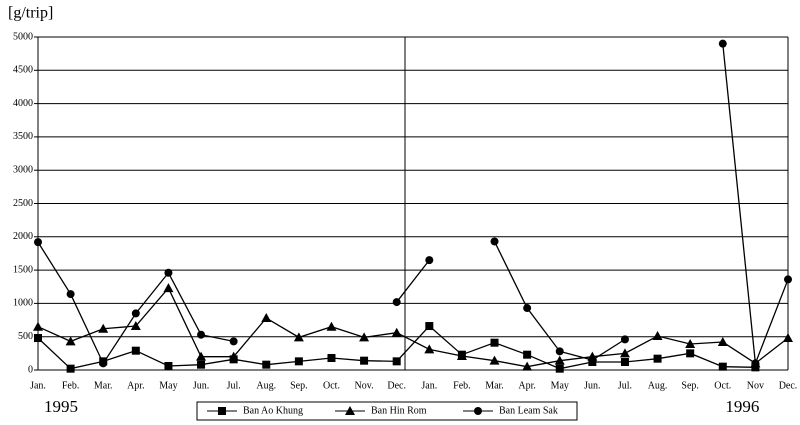  Describe the element at coordinates (23, 269) in the screenshot. I see `y-tick-label: 1500` at that location.